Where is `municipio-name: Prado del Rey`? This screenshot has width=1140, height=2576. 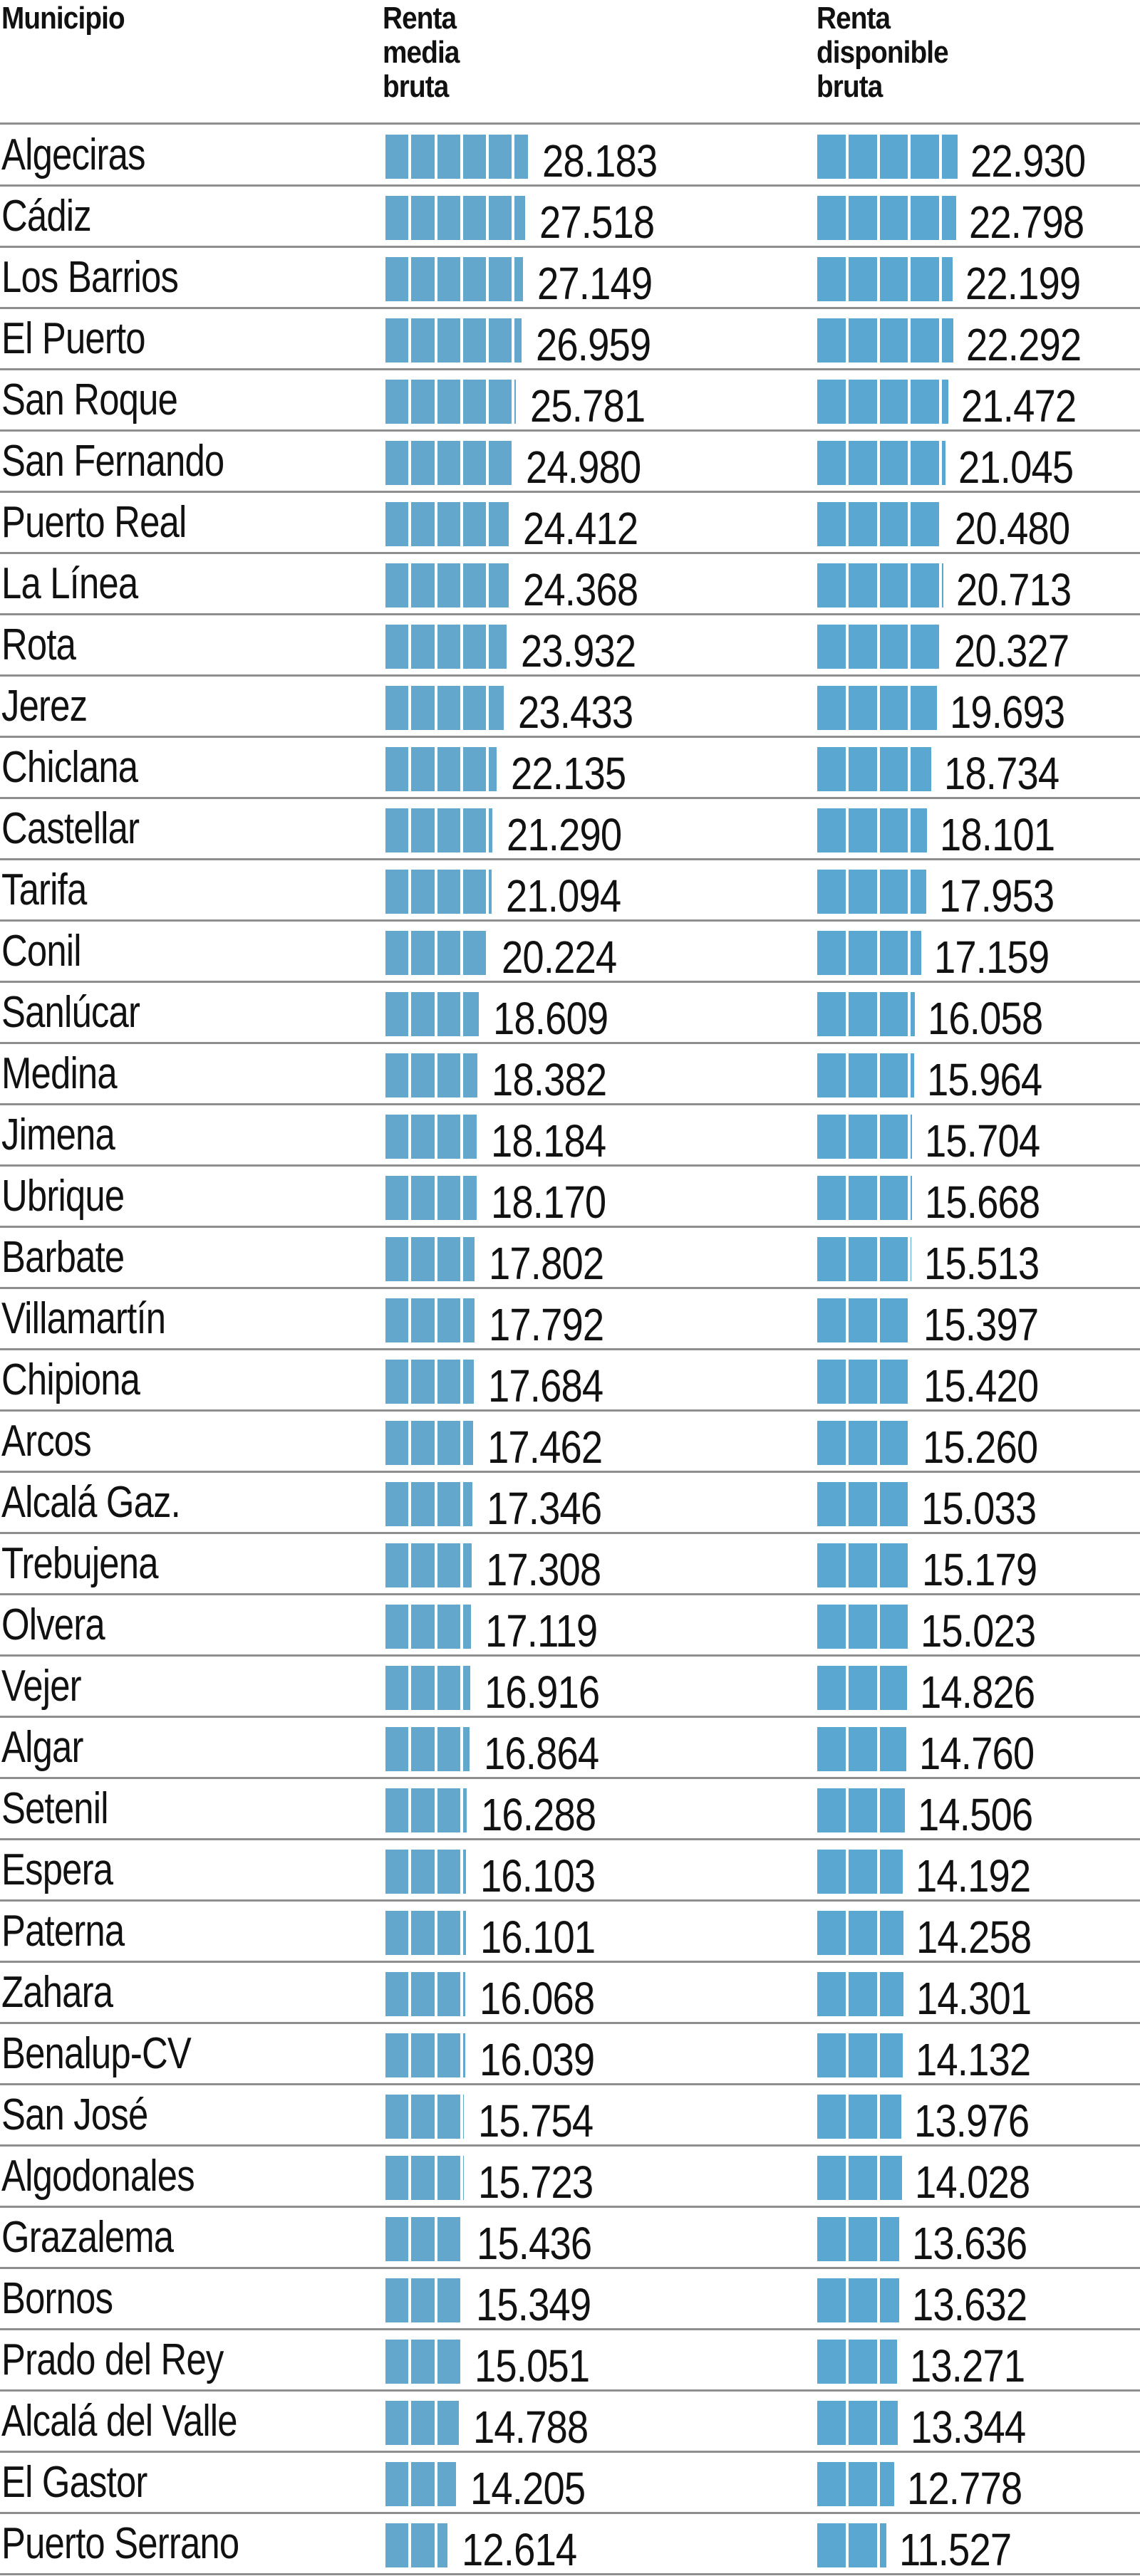
municipio-name: Prado del Rey is located at coordinates (112, 2359).